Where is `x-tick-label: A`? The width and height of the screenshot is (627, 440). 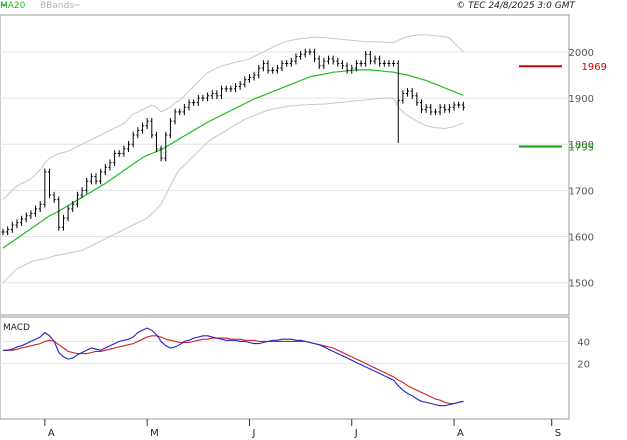
x-tick-label: A is located at coordinates (460, 433).